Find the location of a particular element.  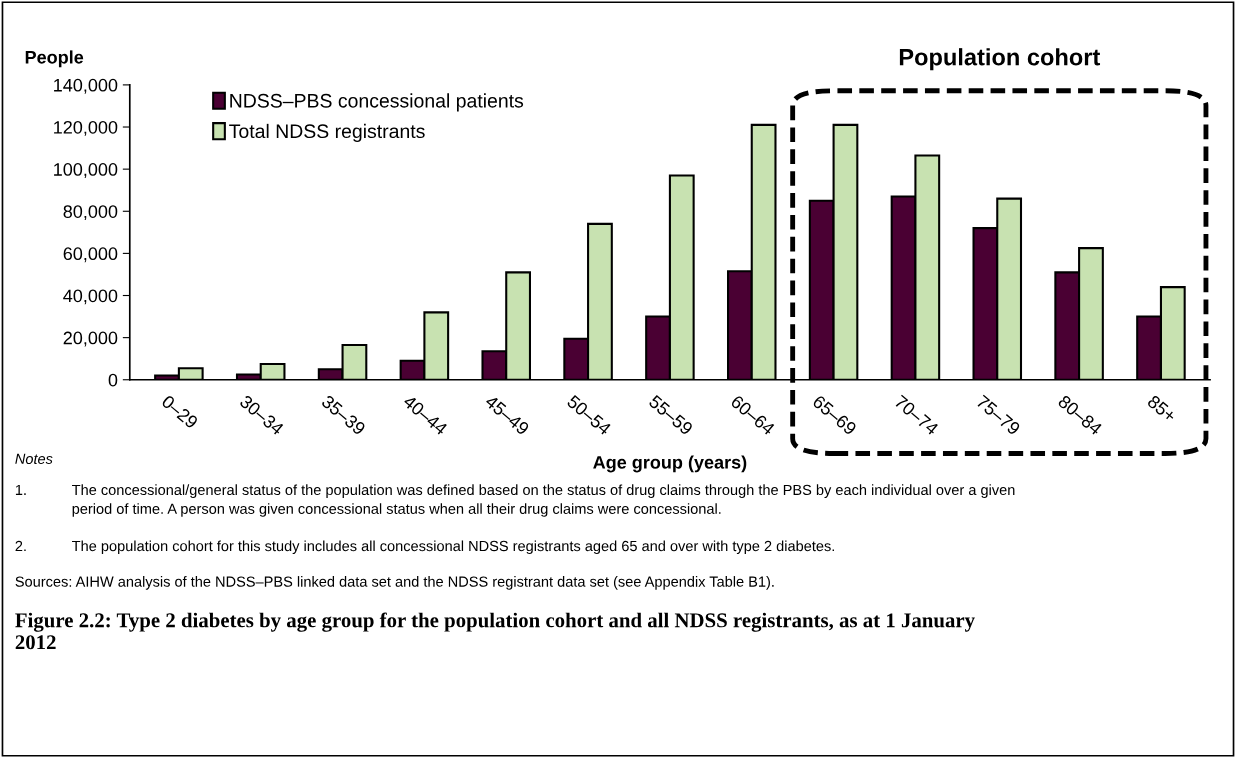

x-axis-title: Age group (years) is located at coordinates (670, 464).